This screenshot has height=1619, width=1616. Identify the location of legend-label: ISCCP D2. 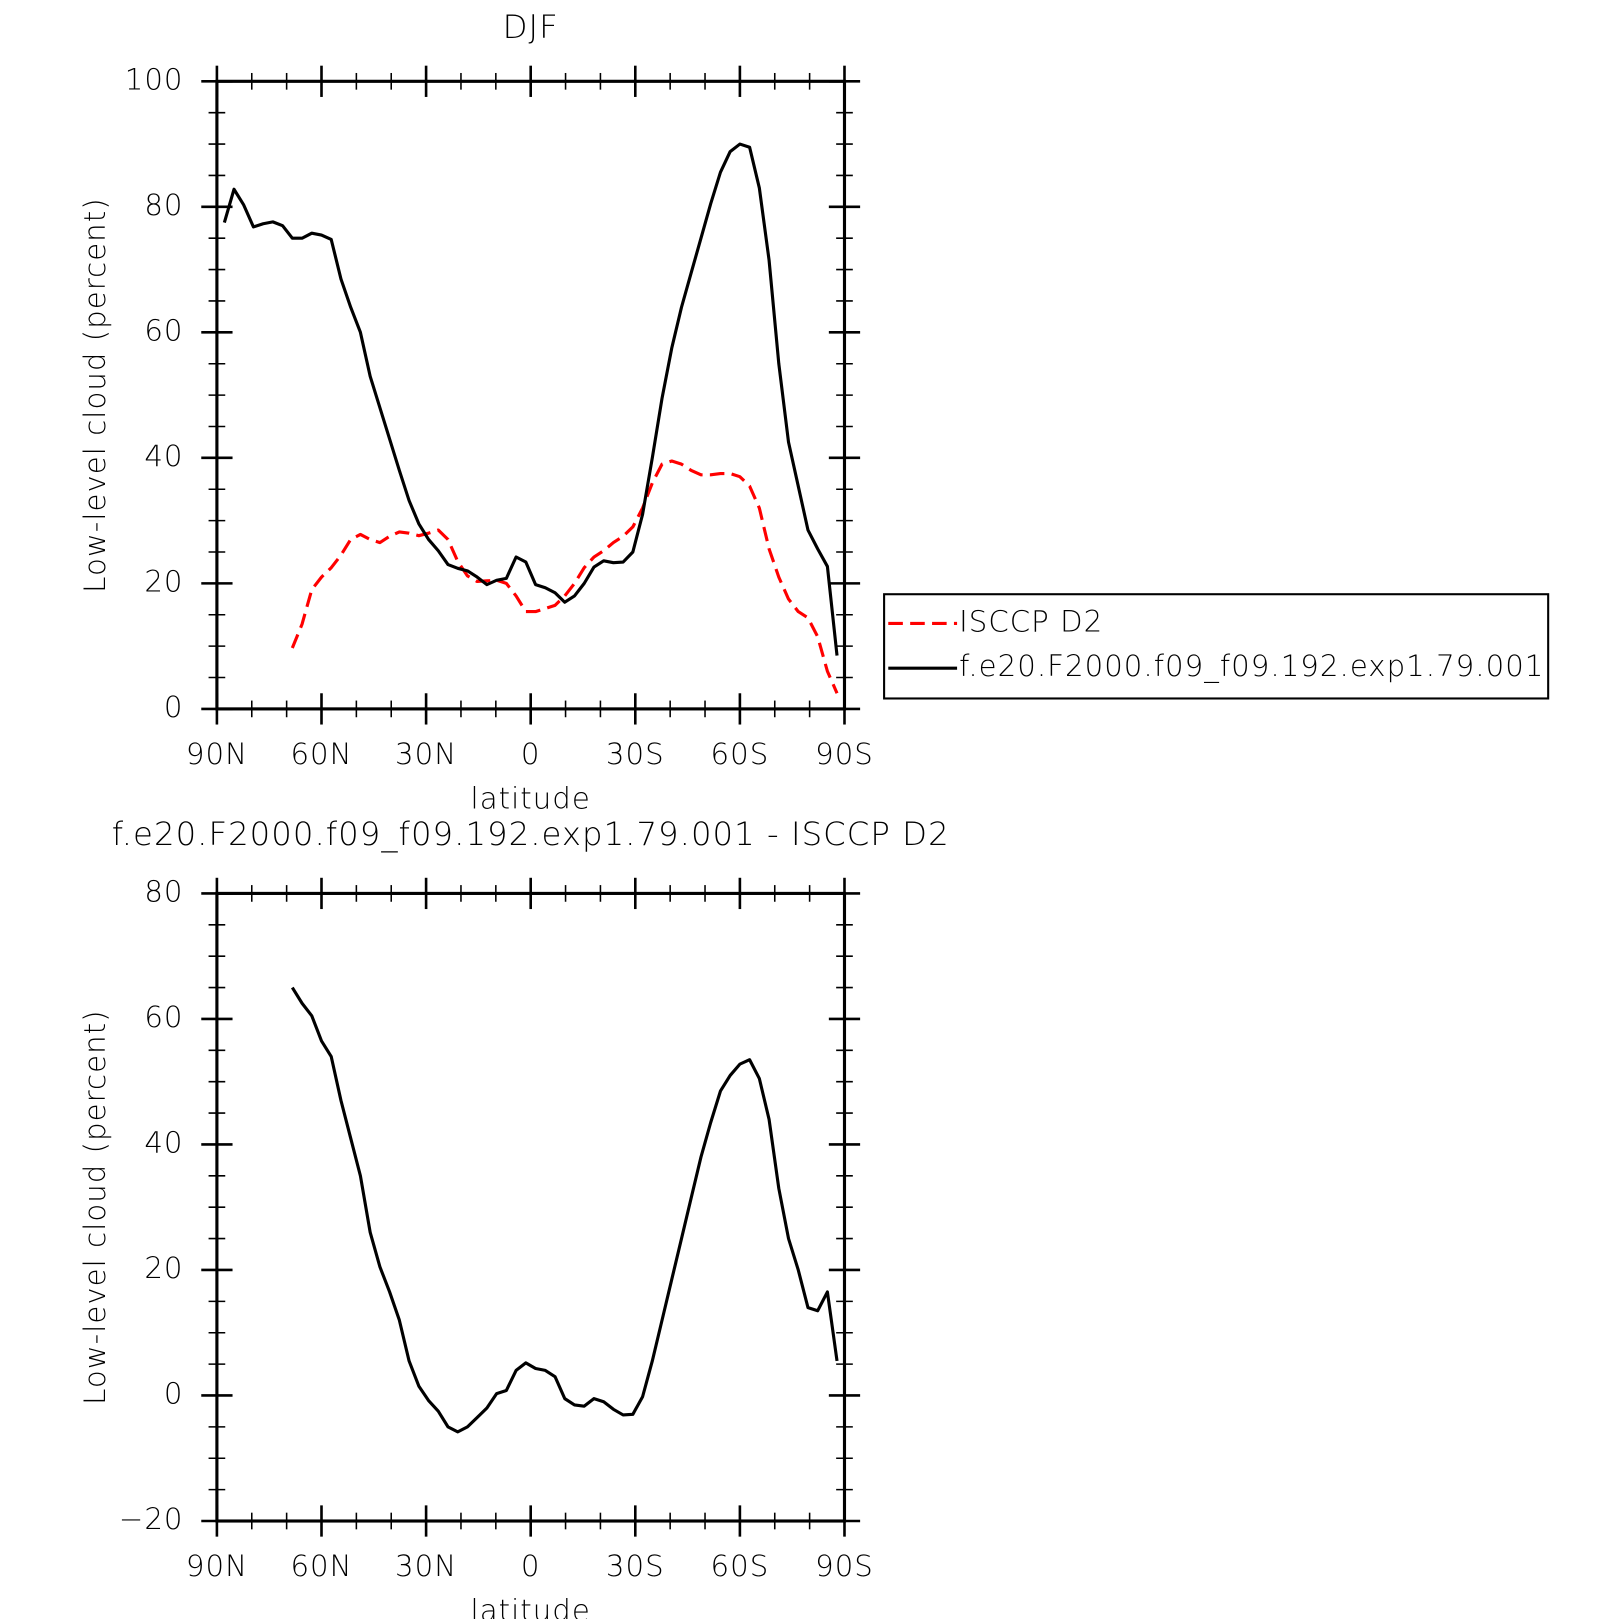
(1031, 621).